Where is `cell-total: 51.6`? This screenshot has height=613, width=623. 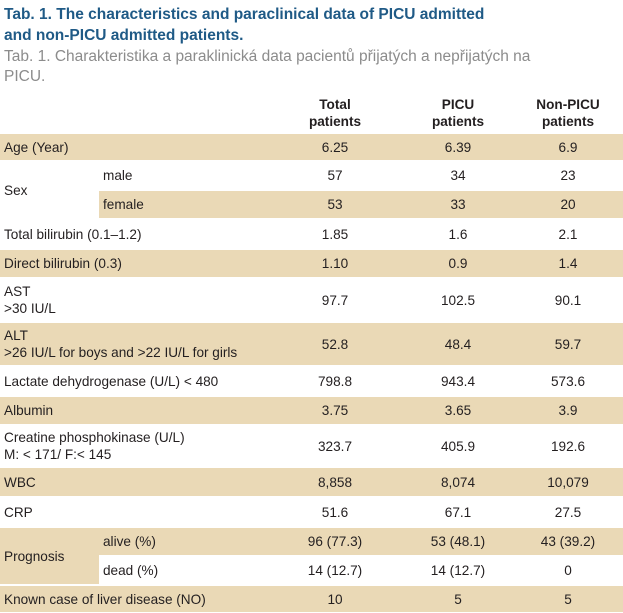 cell-total: 51.6 is located at coordinates (335, 513).